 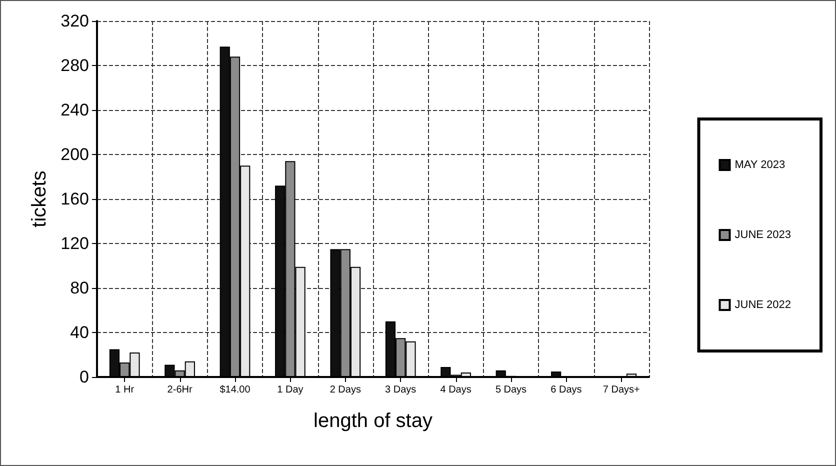 I want to click on x-tick-label: 1 Day, so click(x=290, y=390).